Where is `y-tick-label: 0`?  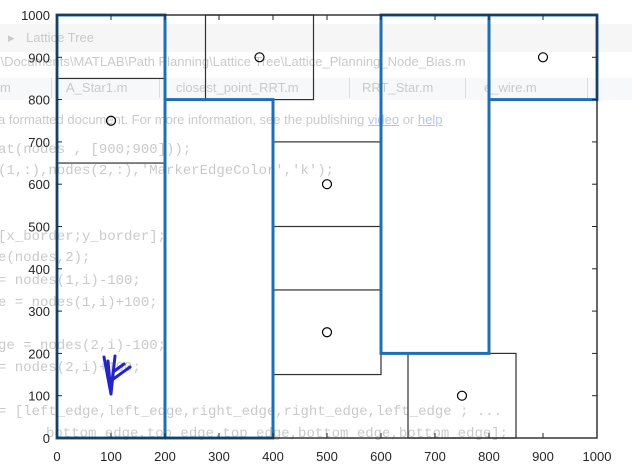
y-tick-label: 0 is located at coordinates (46, 438).